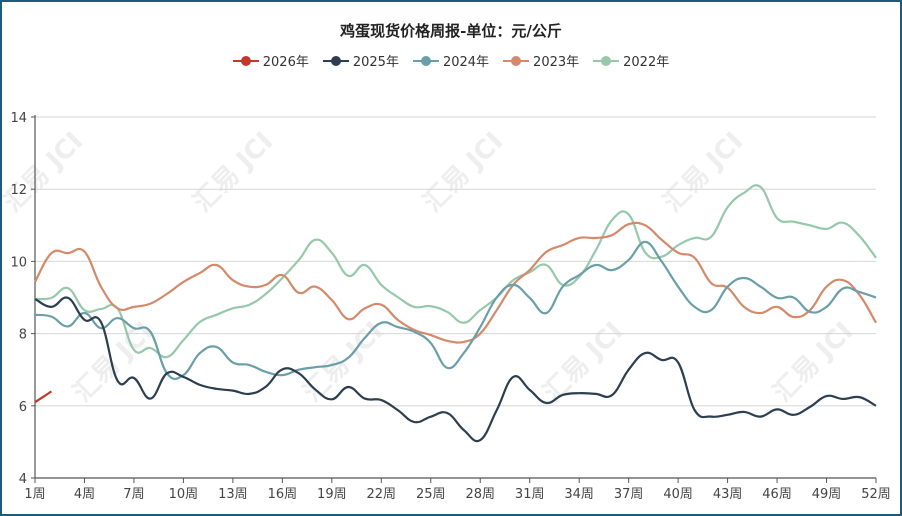  I want to click on x-tick-label: 10周, so click(184, 494).